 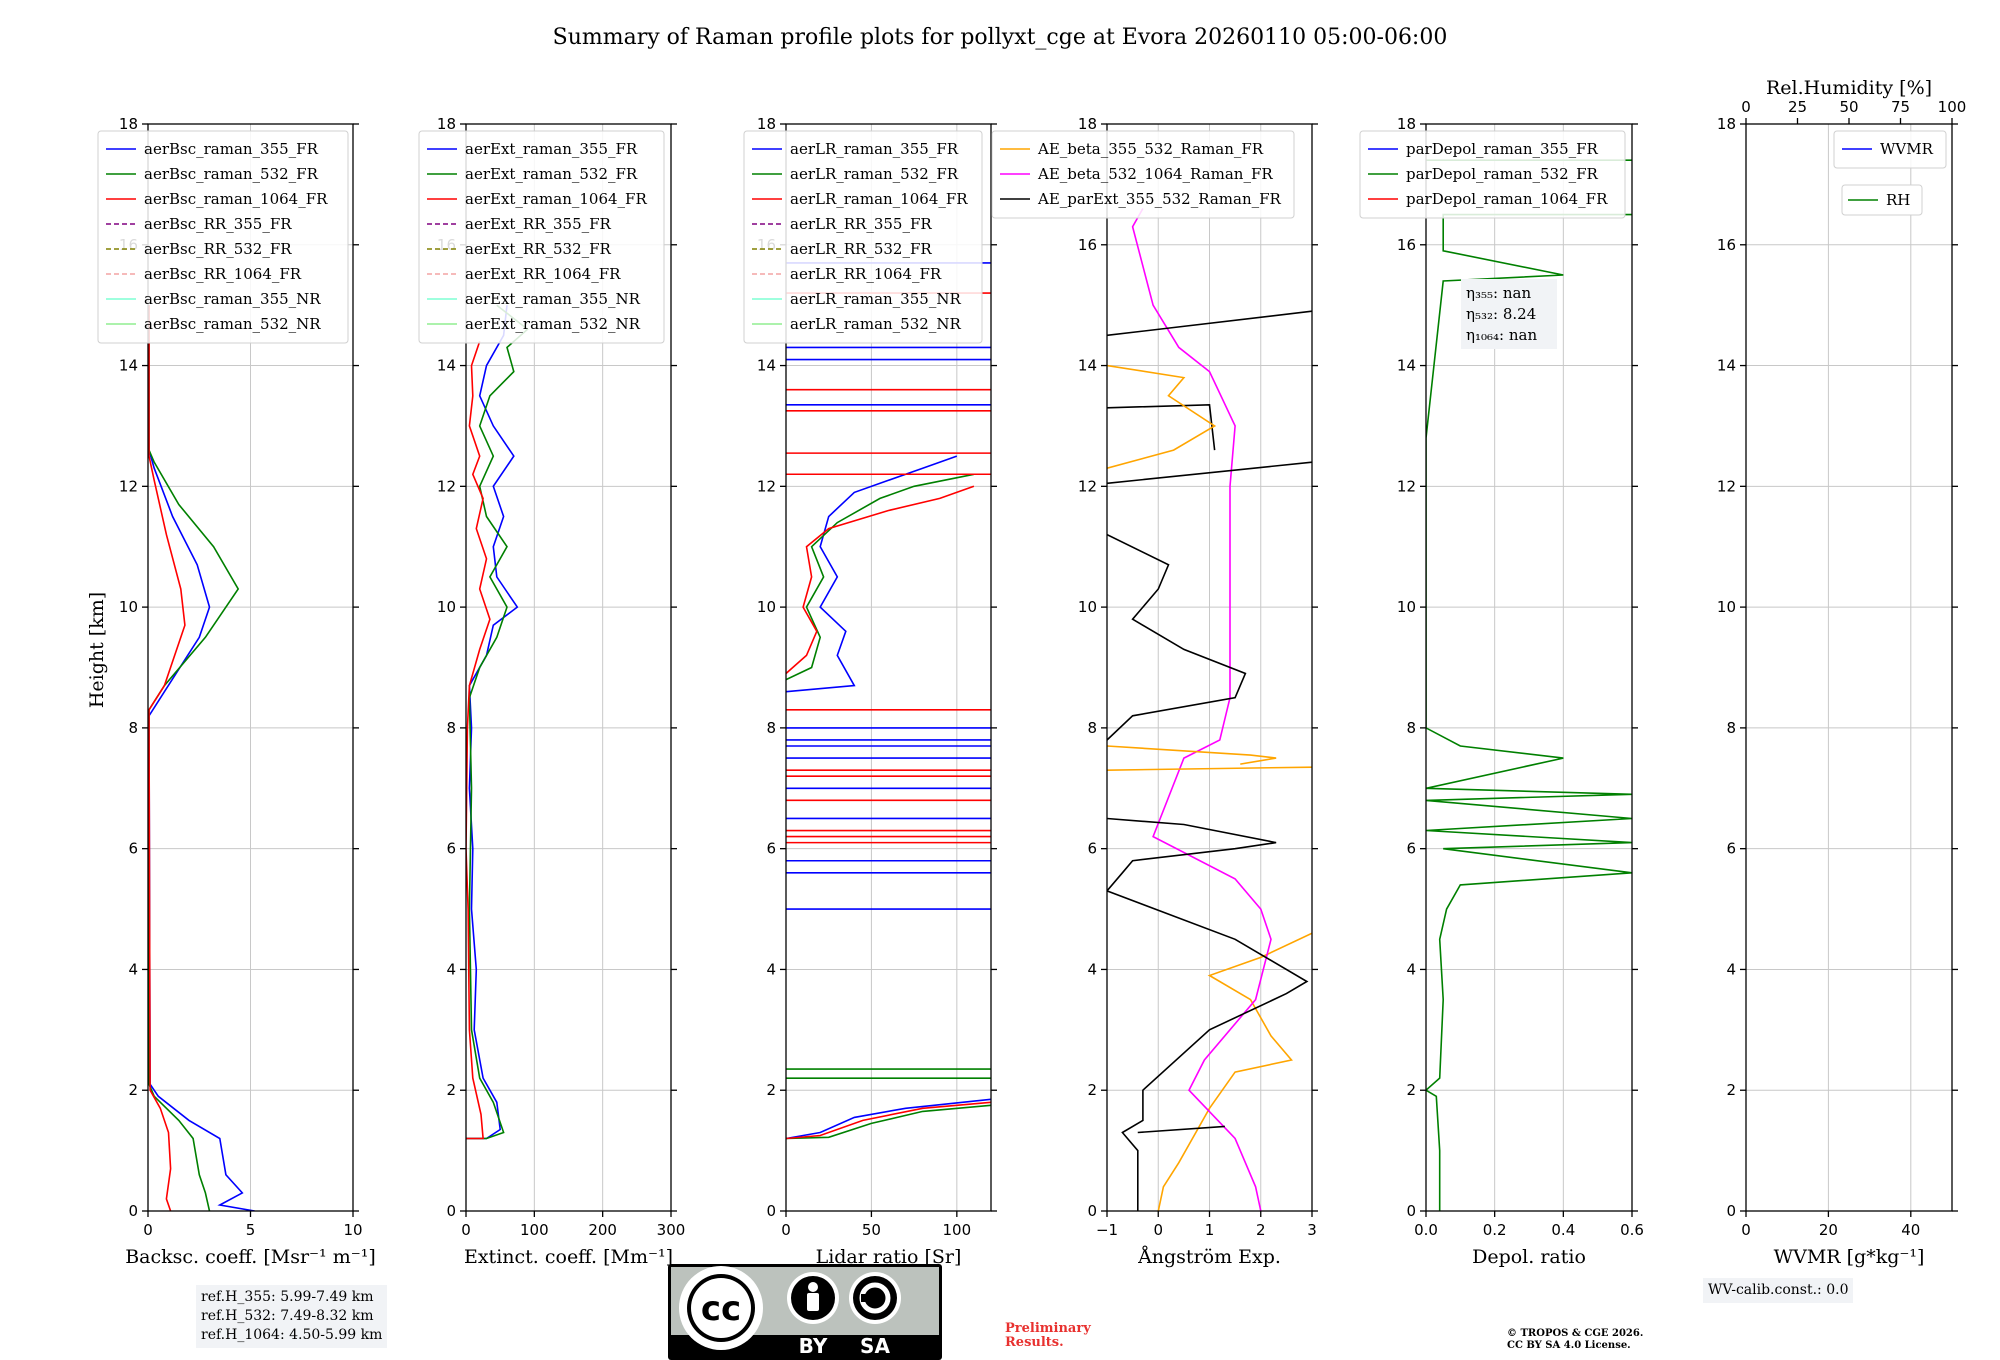 What do you see at coordinates (1209, 1257) in the screenshot?
I see `x-axis-label: Ångström Exp.` at bounding box center [1209, 1257].